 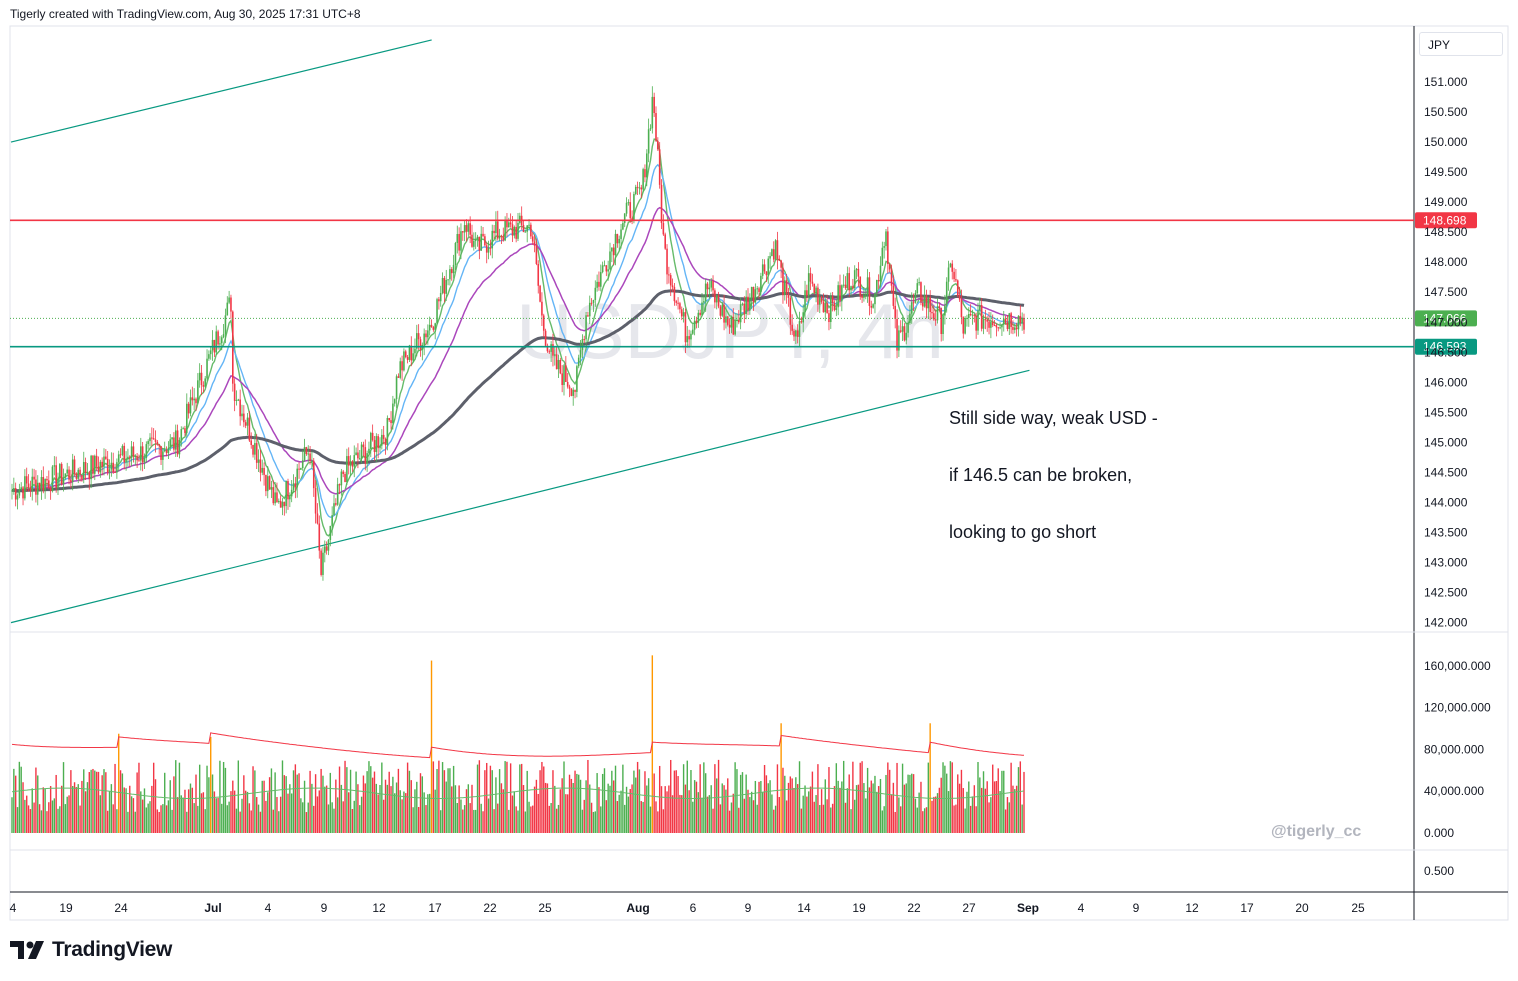 I want to click on price-tick-label: 144.000, so click(x=1446, y=502).